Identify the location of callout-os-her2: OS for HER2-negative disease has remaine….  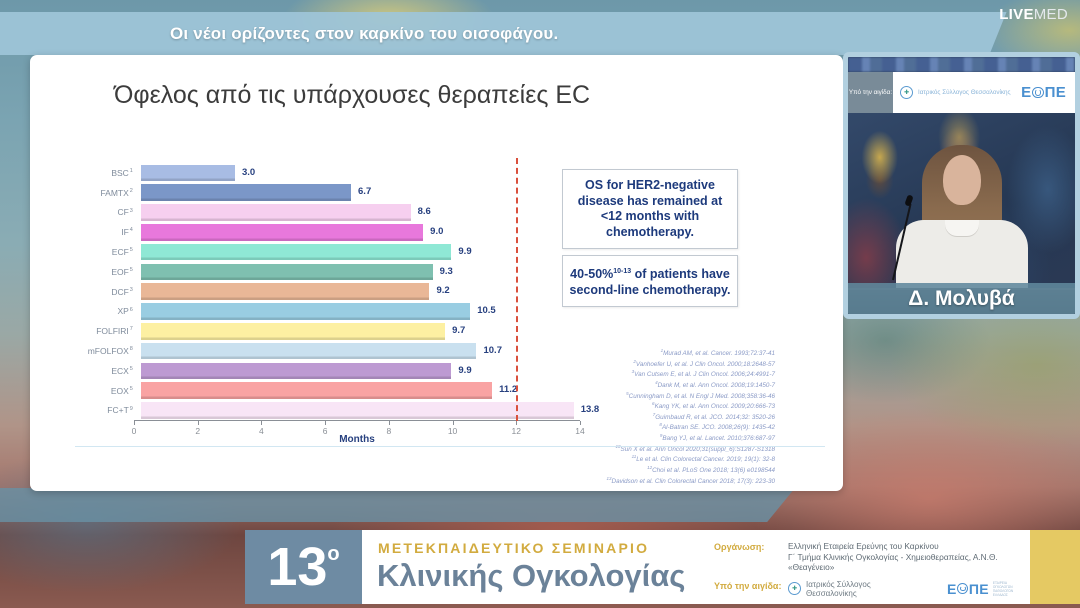
(650, 209).